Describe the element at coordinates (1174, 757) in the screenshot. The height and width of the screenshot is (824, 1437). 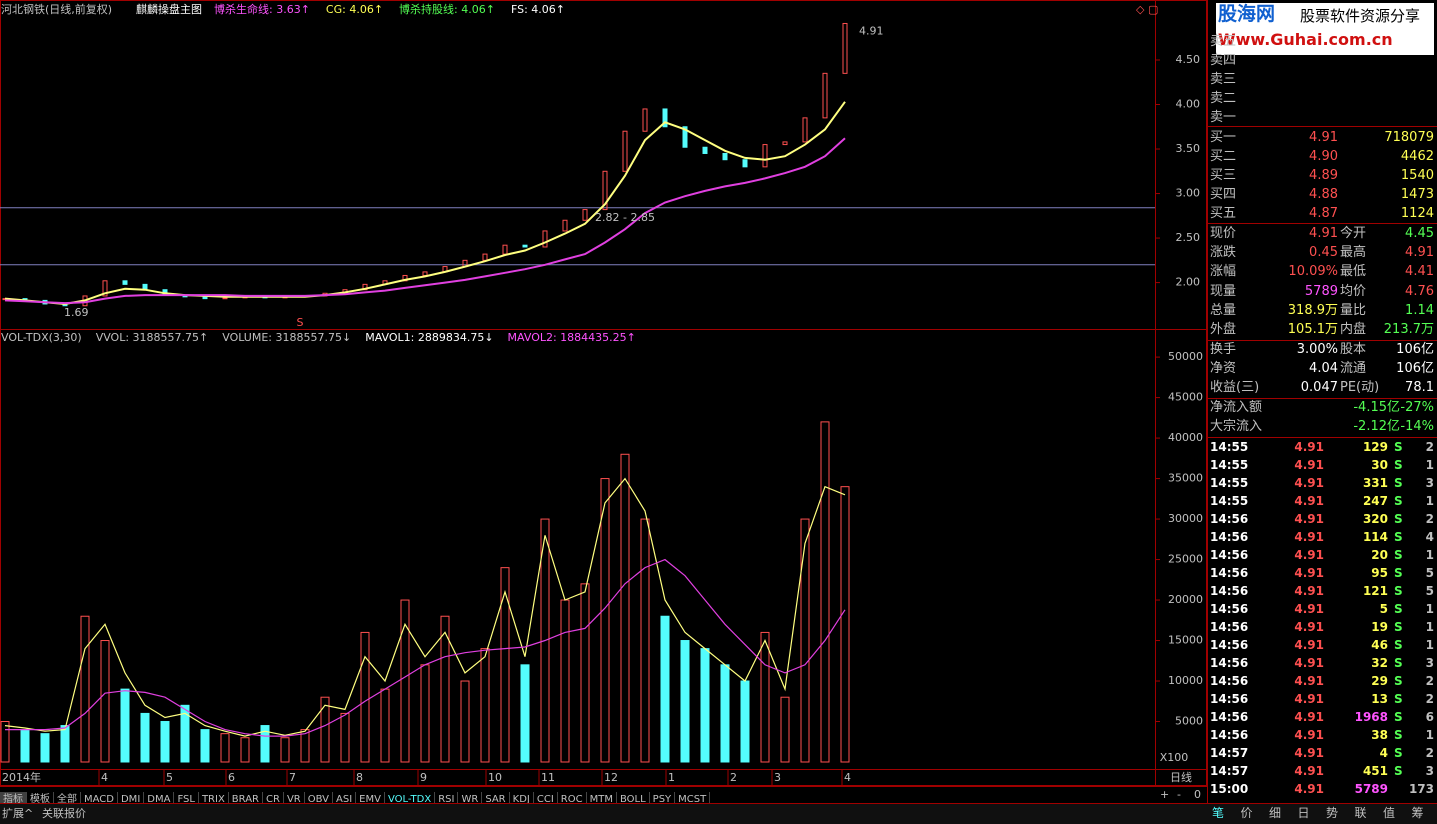
I see `volume-unit: X100` at that location.